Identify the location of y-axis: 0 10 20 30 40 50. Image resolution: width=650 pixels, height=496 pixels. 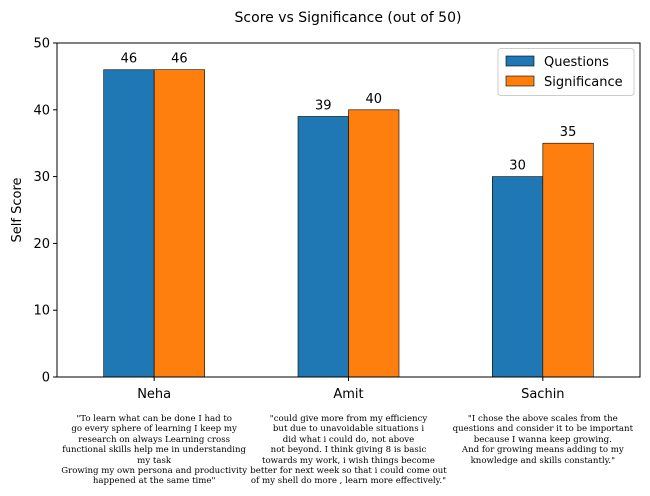
(45, 211).